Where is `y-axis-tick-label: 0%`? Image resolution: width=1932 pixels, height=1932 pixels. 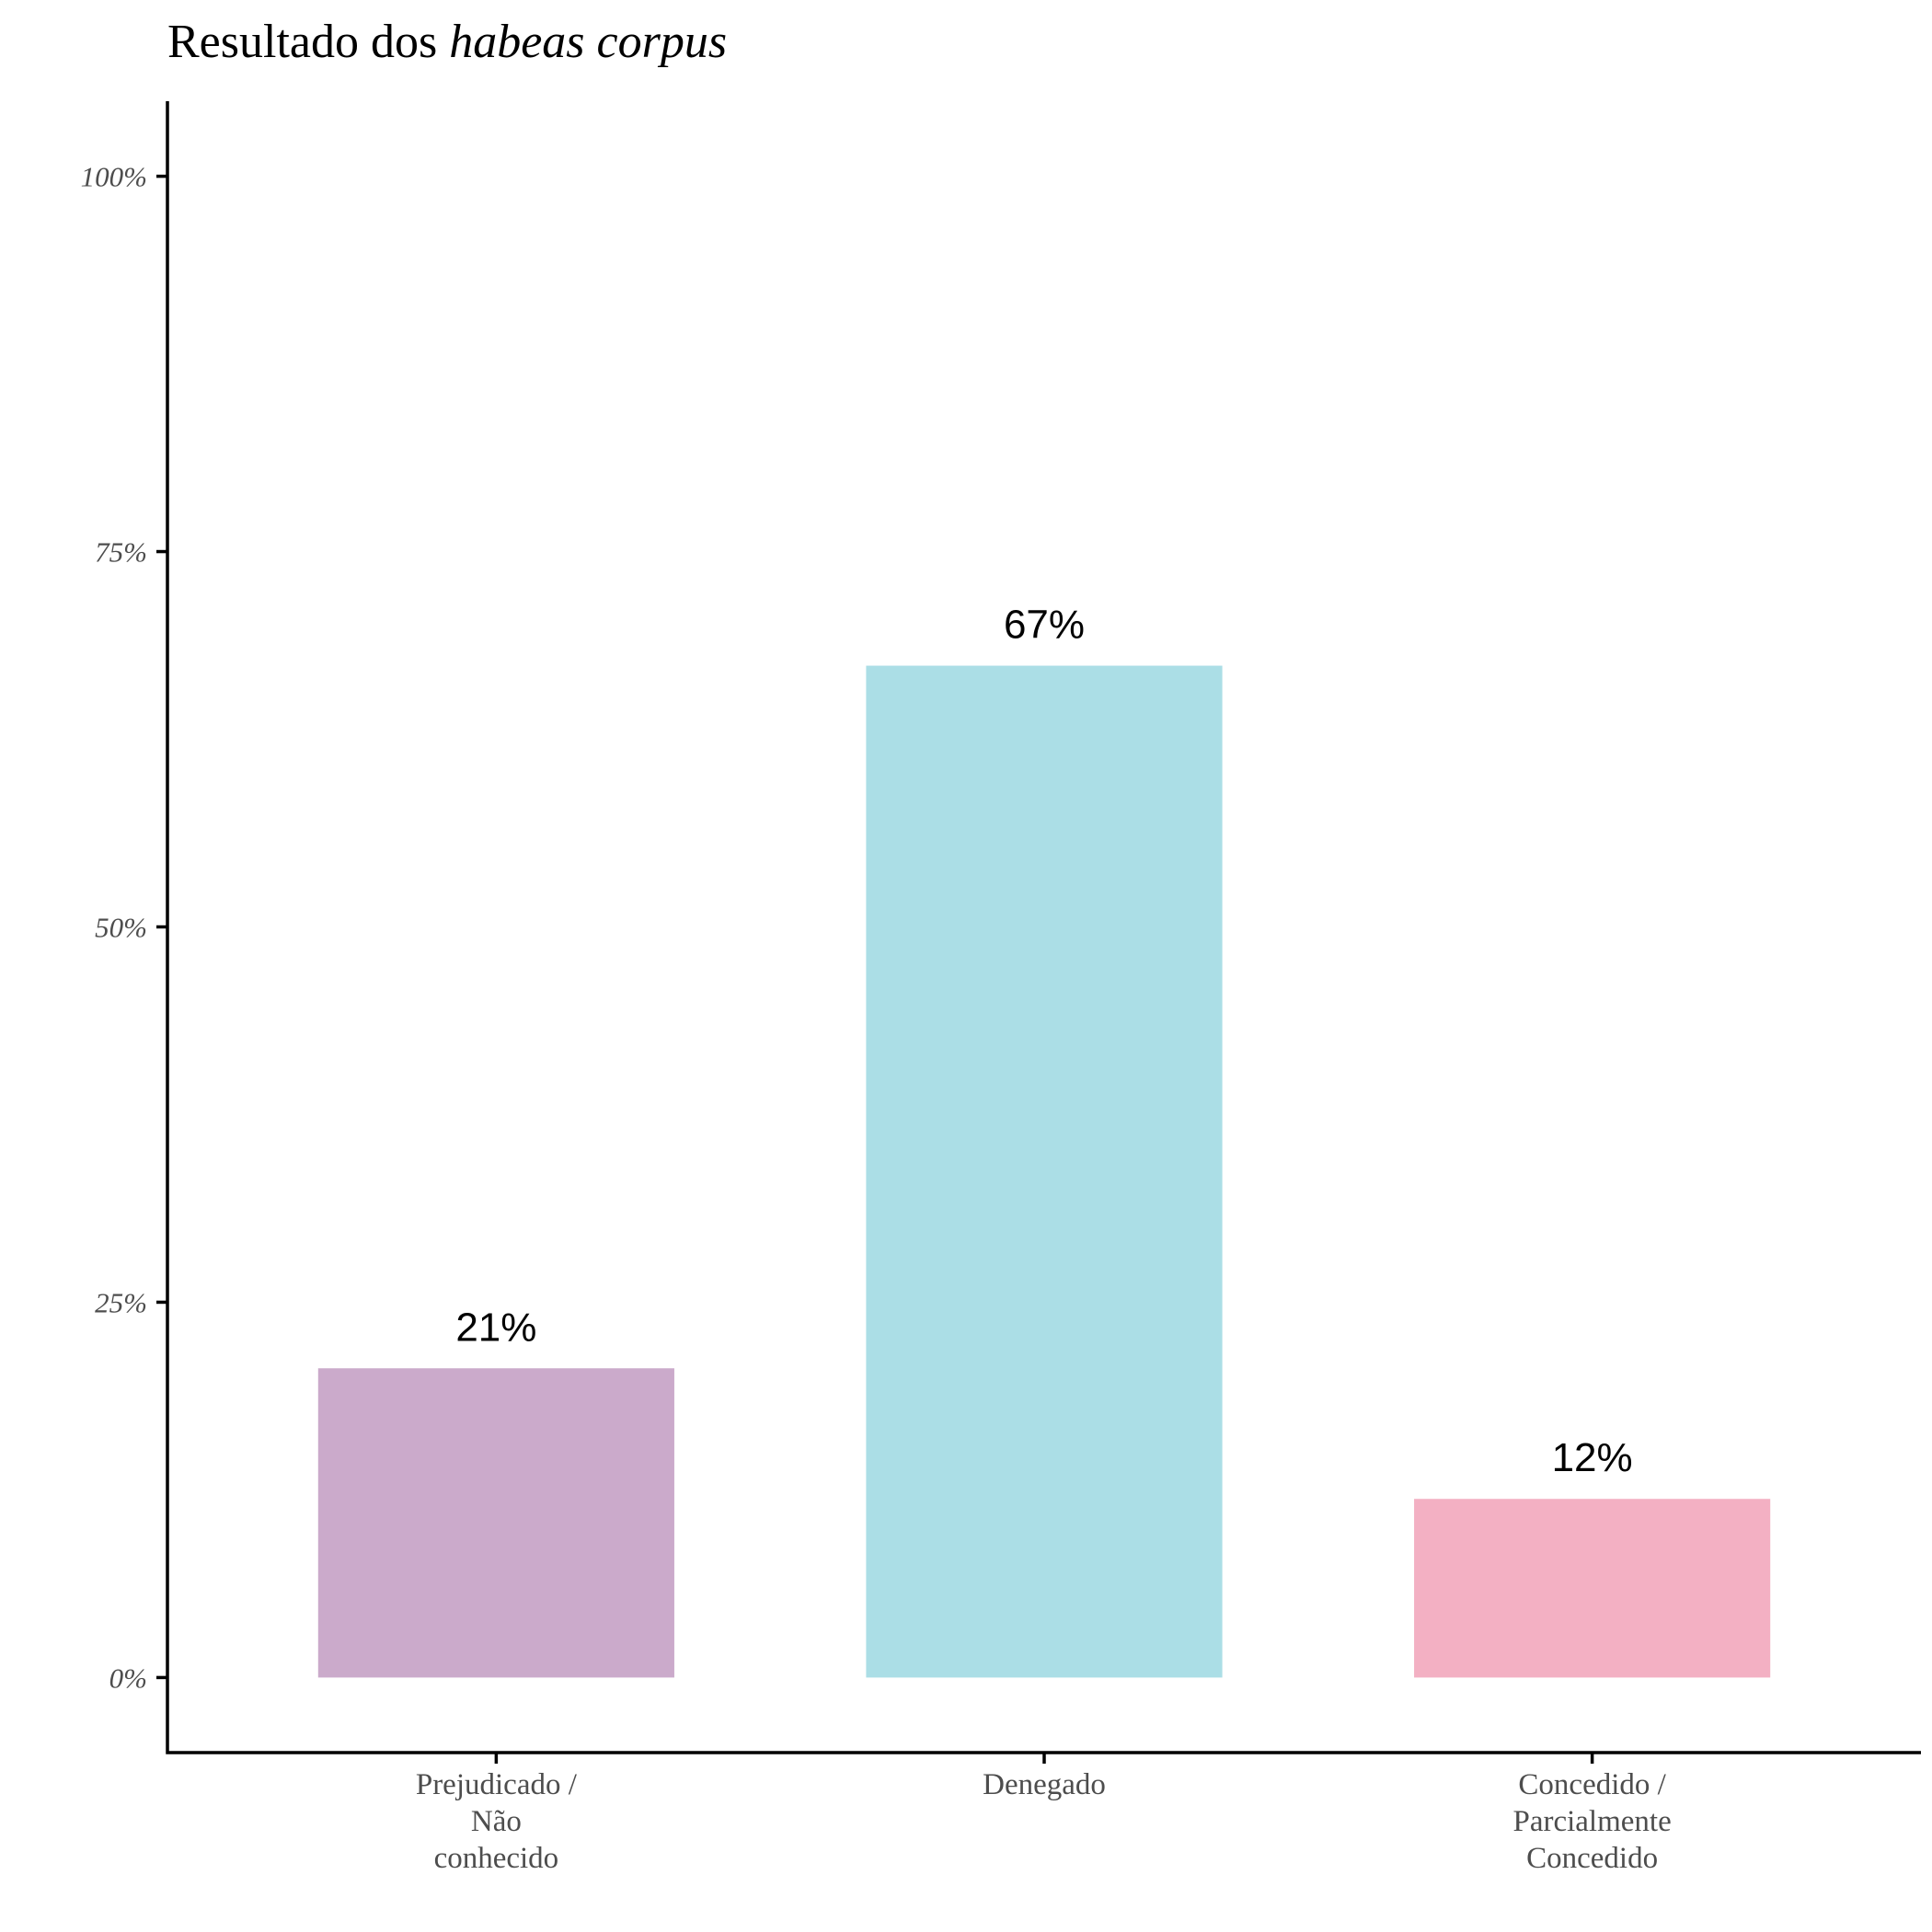 y-axis-tick-label: 0% is located at coordinates (128, 1678).